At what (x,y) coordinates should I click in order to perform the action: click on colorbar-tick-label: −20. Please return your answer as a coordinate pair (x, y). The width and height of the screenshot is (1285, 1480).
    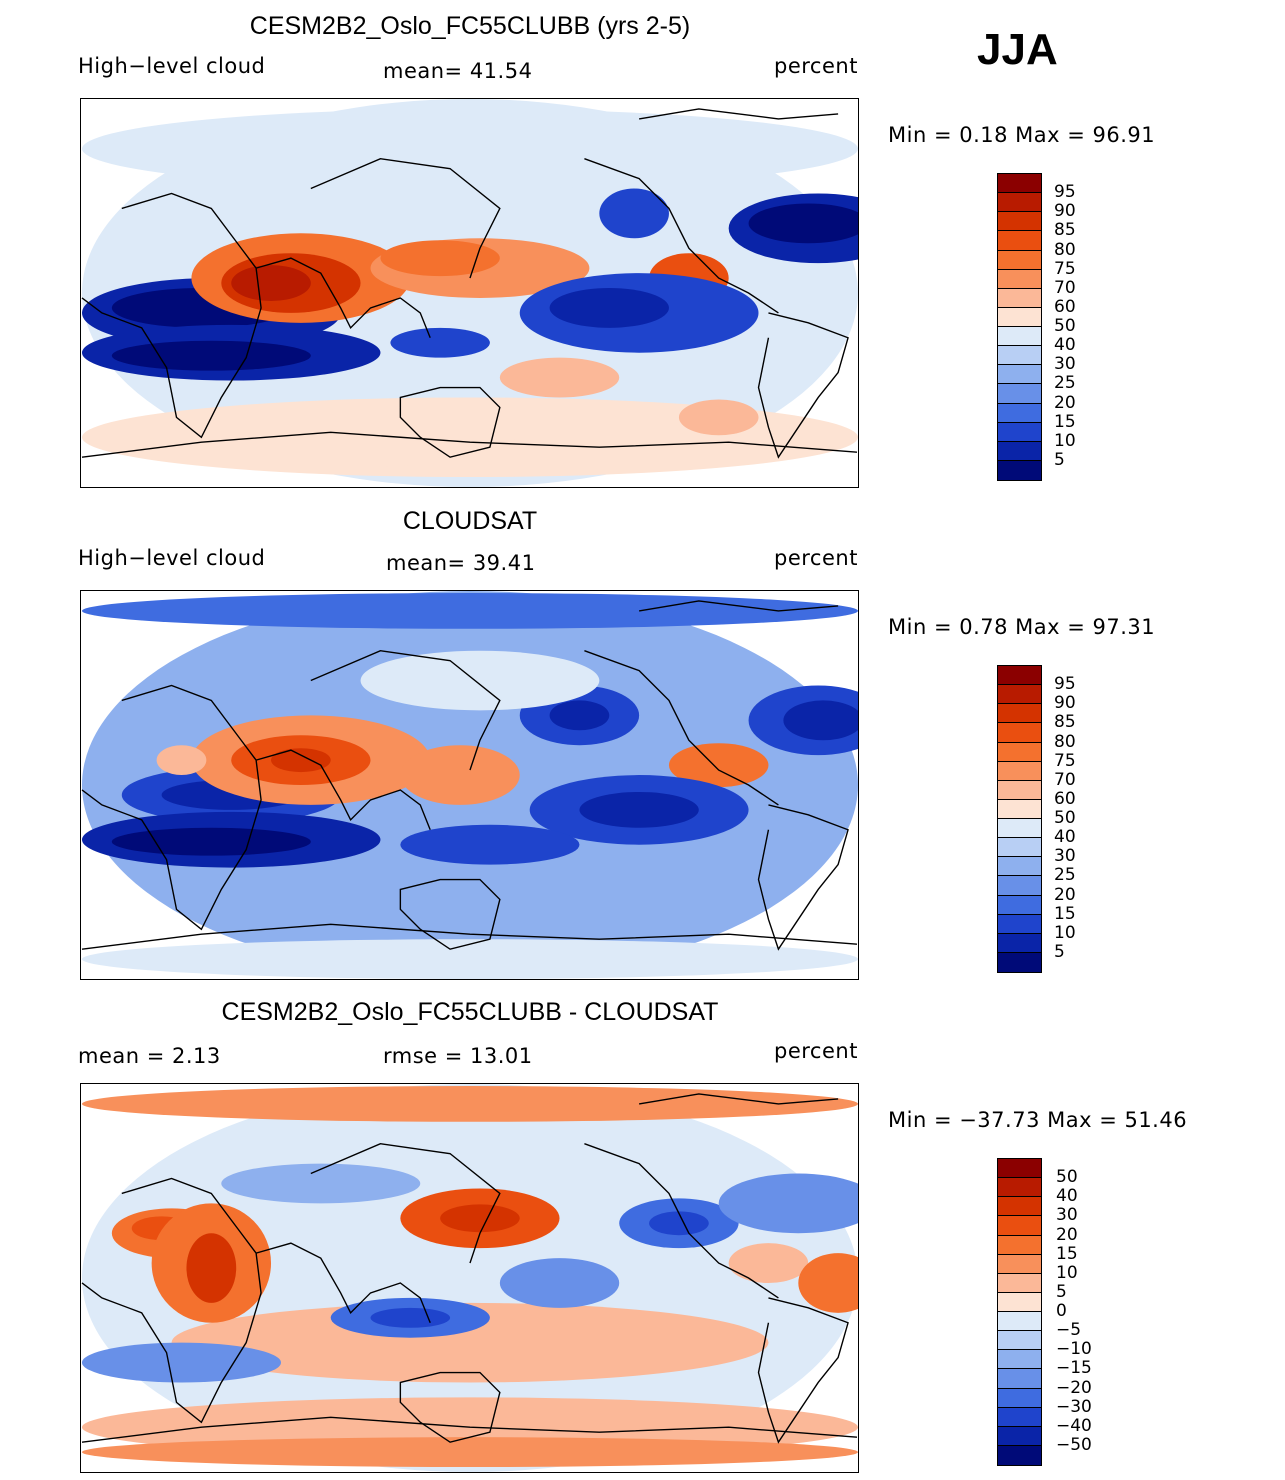
    Looking at the image, I should click on (1074, 1387).